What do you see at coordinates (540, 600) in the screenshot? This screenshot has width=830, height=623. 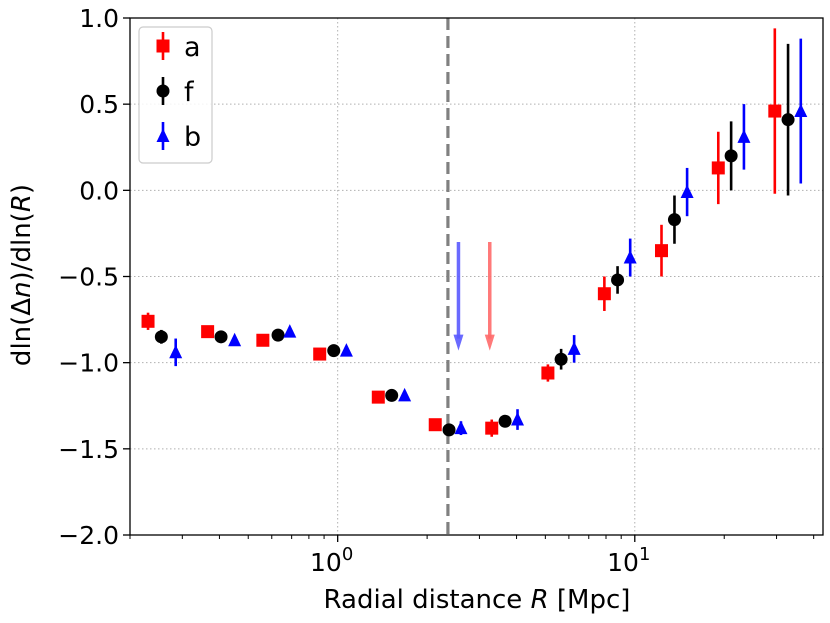 I see `x-axis-label-variable: R` at bounding box center [540, 600].